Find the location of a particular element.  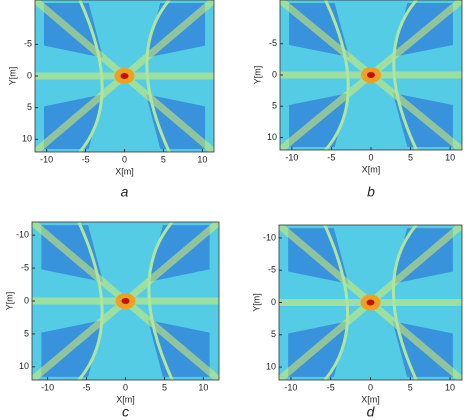

panel-caption: a is located at coordinates (125, 192).